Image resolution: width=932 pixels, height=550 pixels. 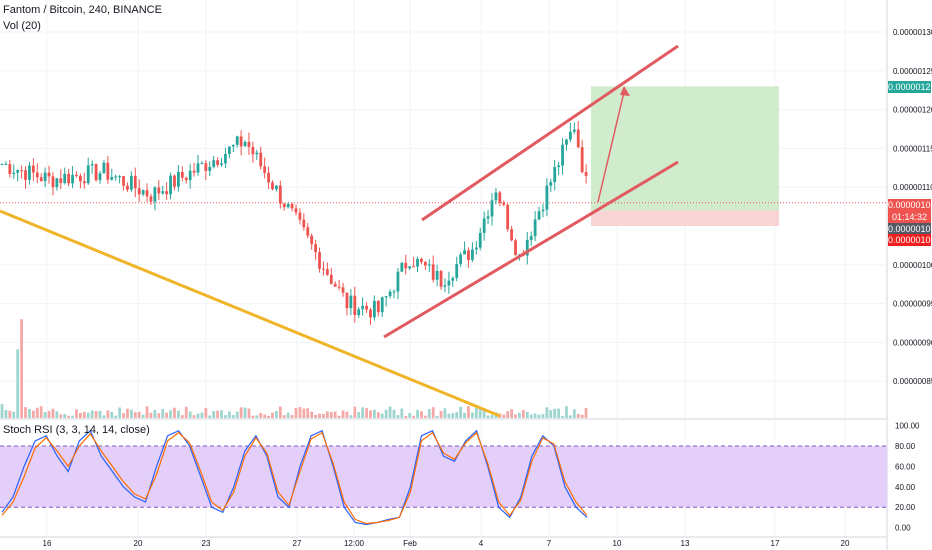 I want to click on stoch-tick-label: 20.00, so click(x=905, y=507).